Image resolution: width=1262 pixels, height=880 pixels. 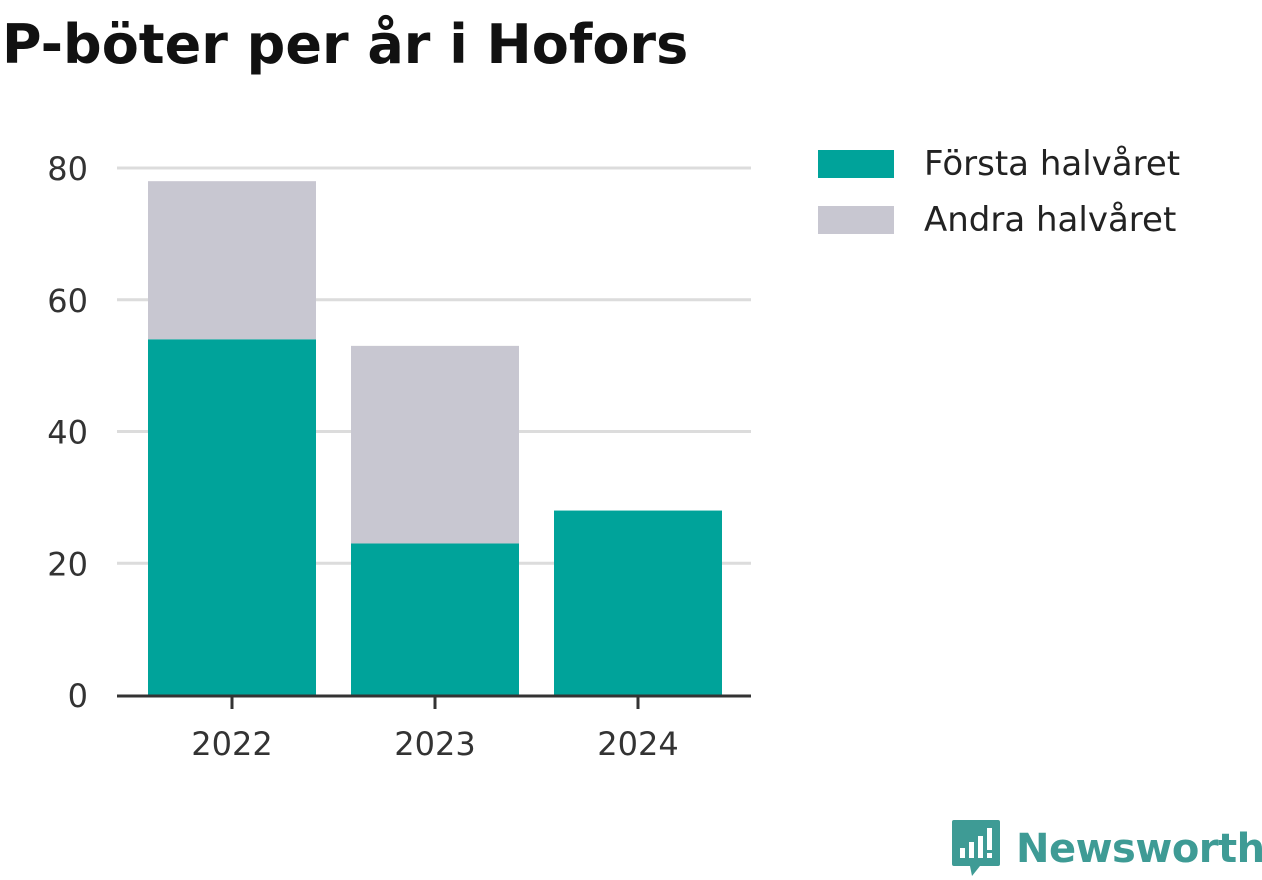 I want to click on legend-item-second-half: Andra halvåret, so click(x=999, y=220).